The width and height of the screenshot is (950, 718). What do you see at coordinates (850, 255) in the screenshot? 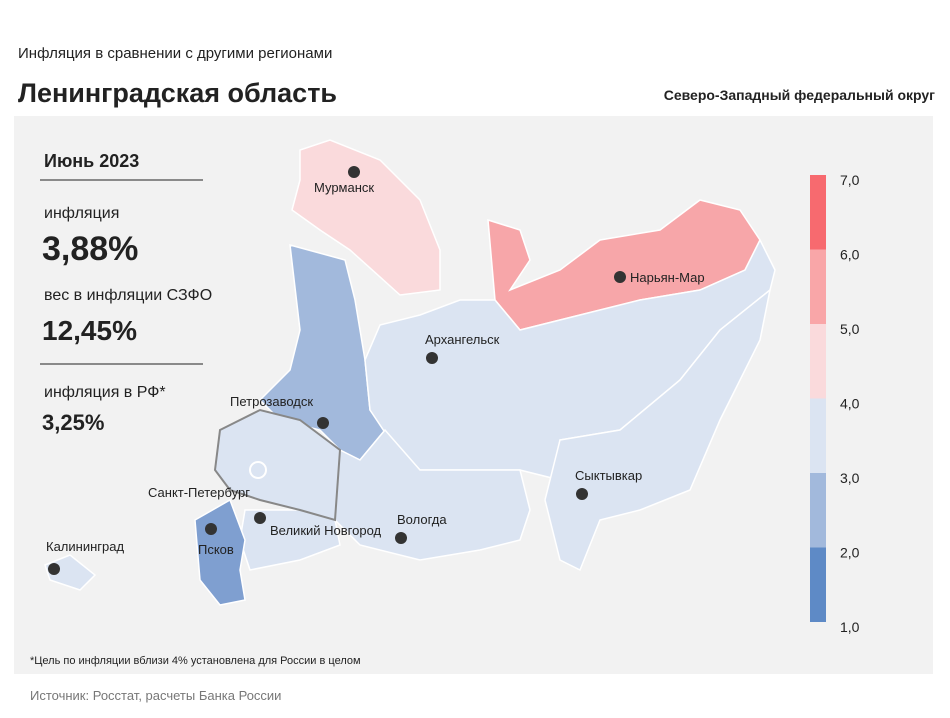
I see `legend-tick-label: 6,0` at bounding box center [850, 255].